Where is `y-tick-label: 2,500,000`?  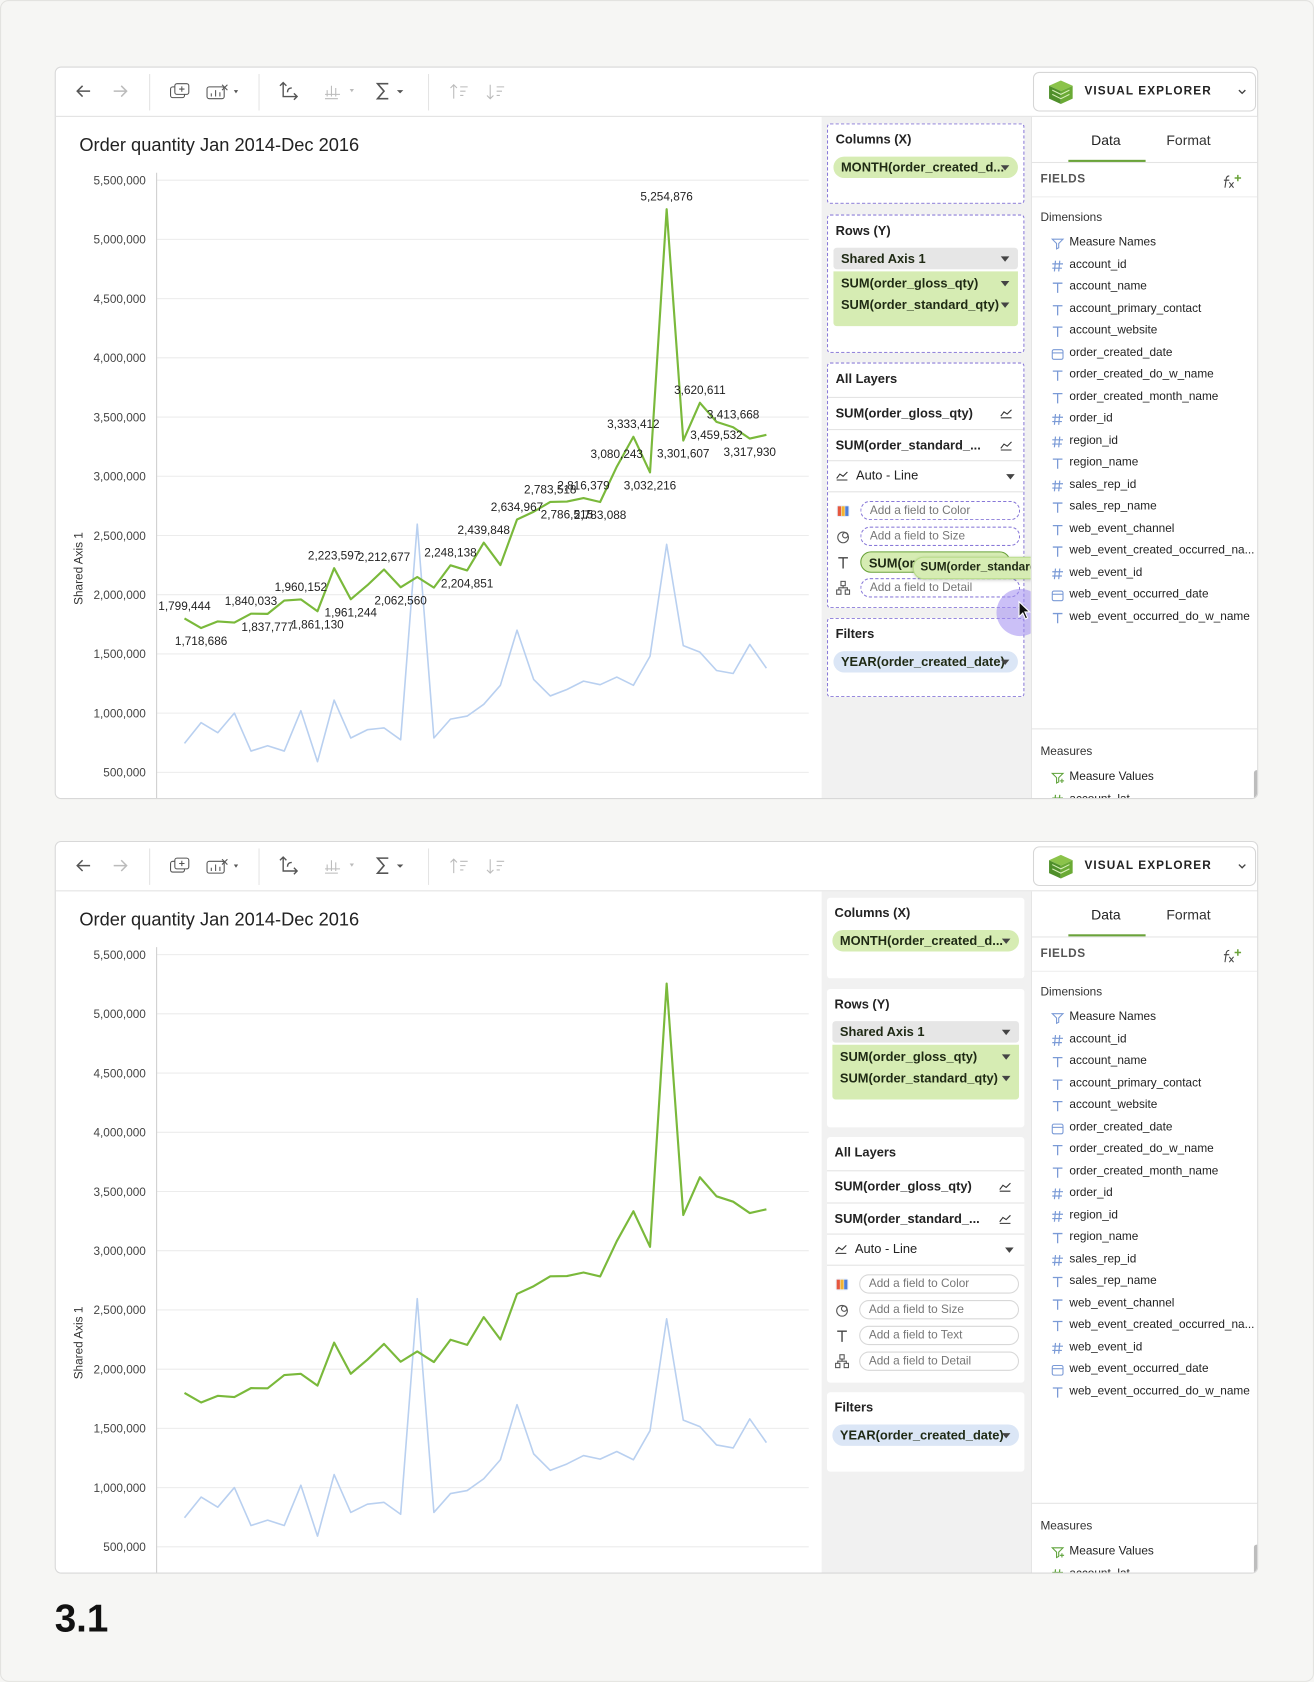 y-tick-label: 2,500,000 is located at coordinates (119, 536).